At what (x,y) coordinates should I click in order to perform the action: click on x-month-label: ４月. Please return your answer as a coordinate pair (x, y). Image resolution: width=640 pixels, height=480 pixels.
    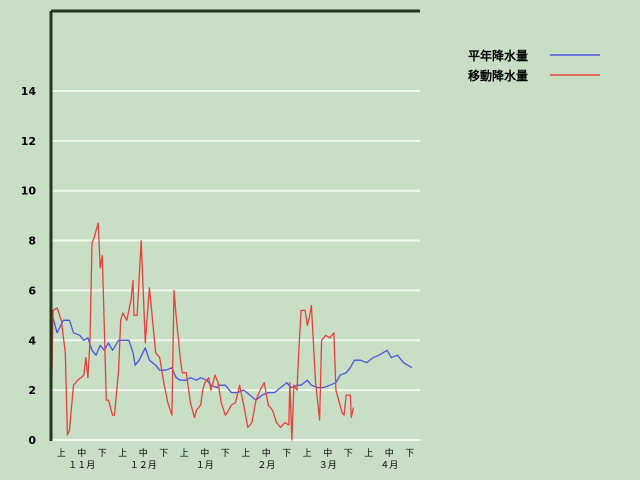
    Looking at the image, I should click on (389, 465).